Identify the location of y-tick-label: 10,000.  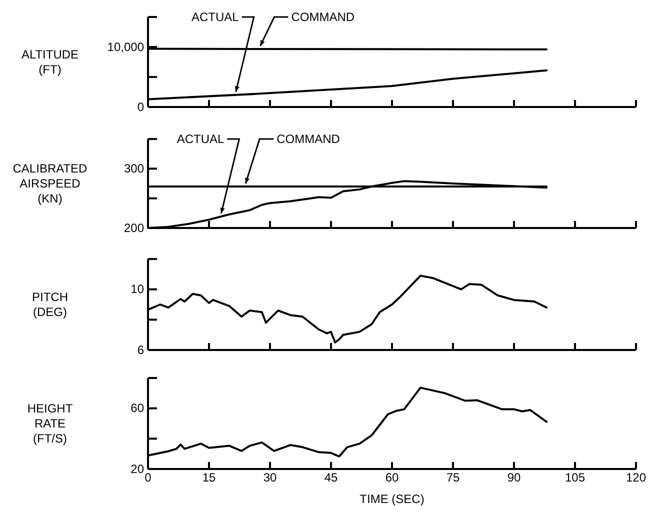
(125, 47).